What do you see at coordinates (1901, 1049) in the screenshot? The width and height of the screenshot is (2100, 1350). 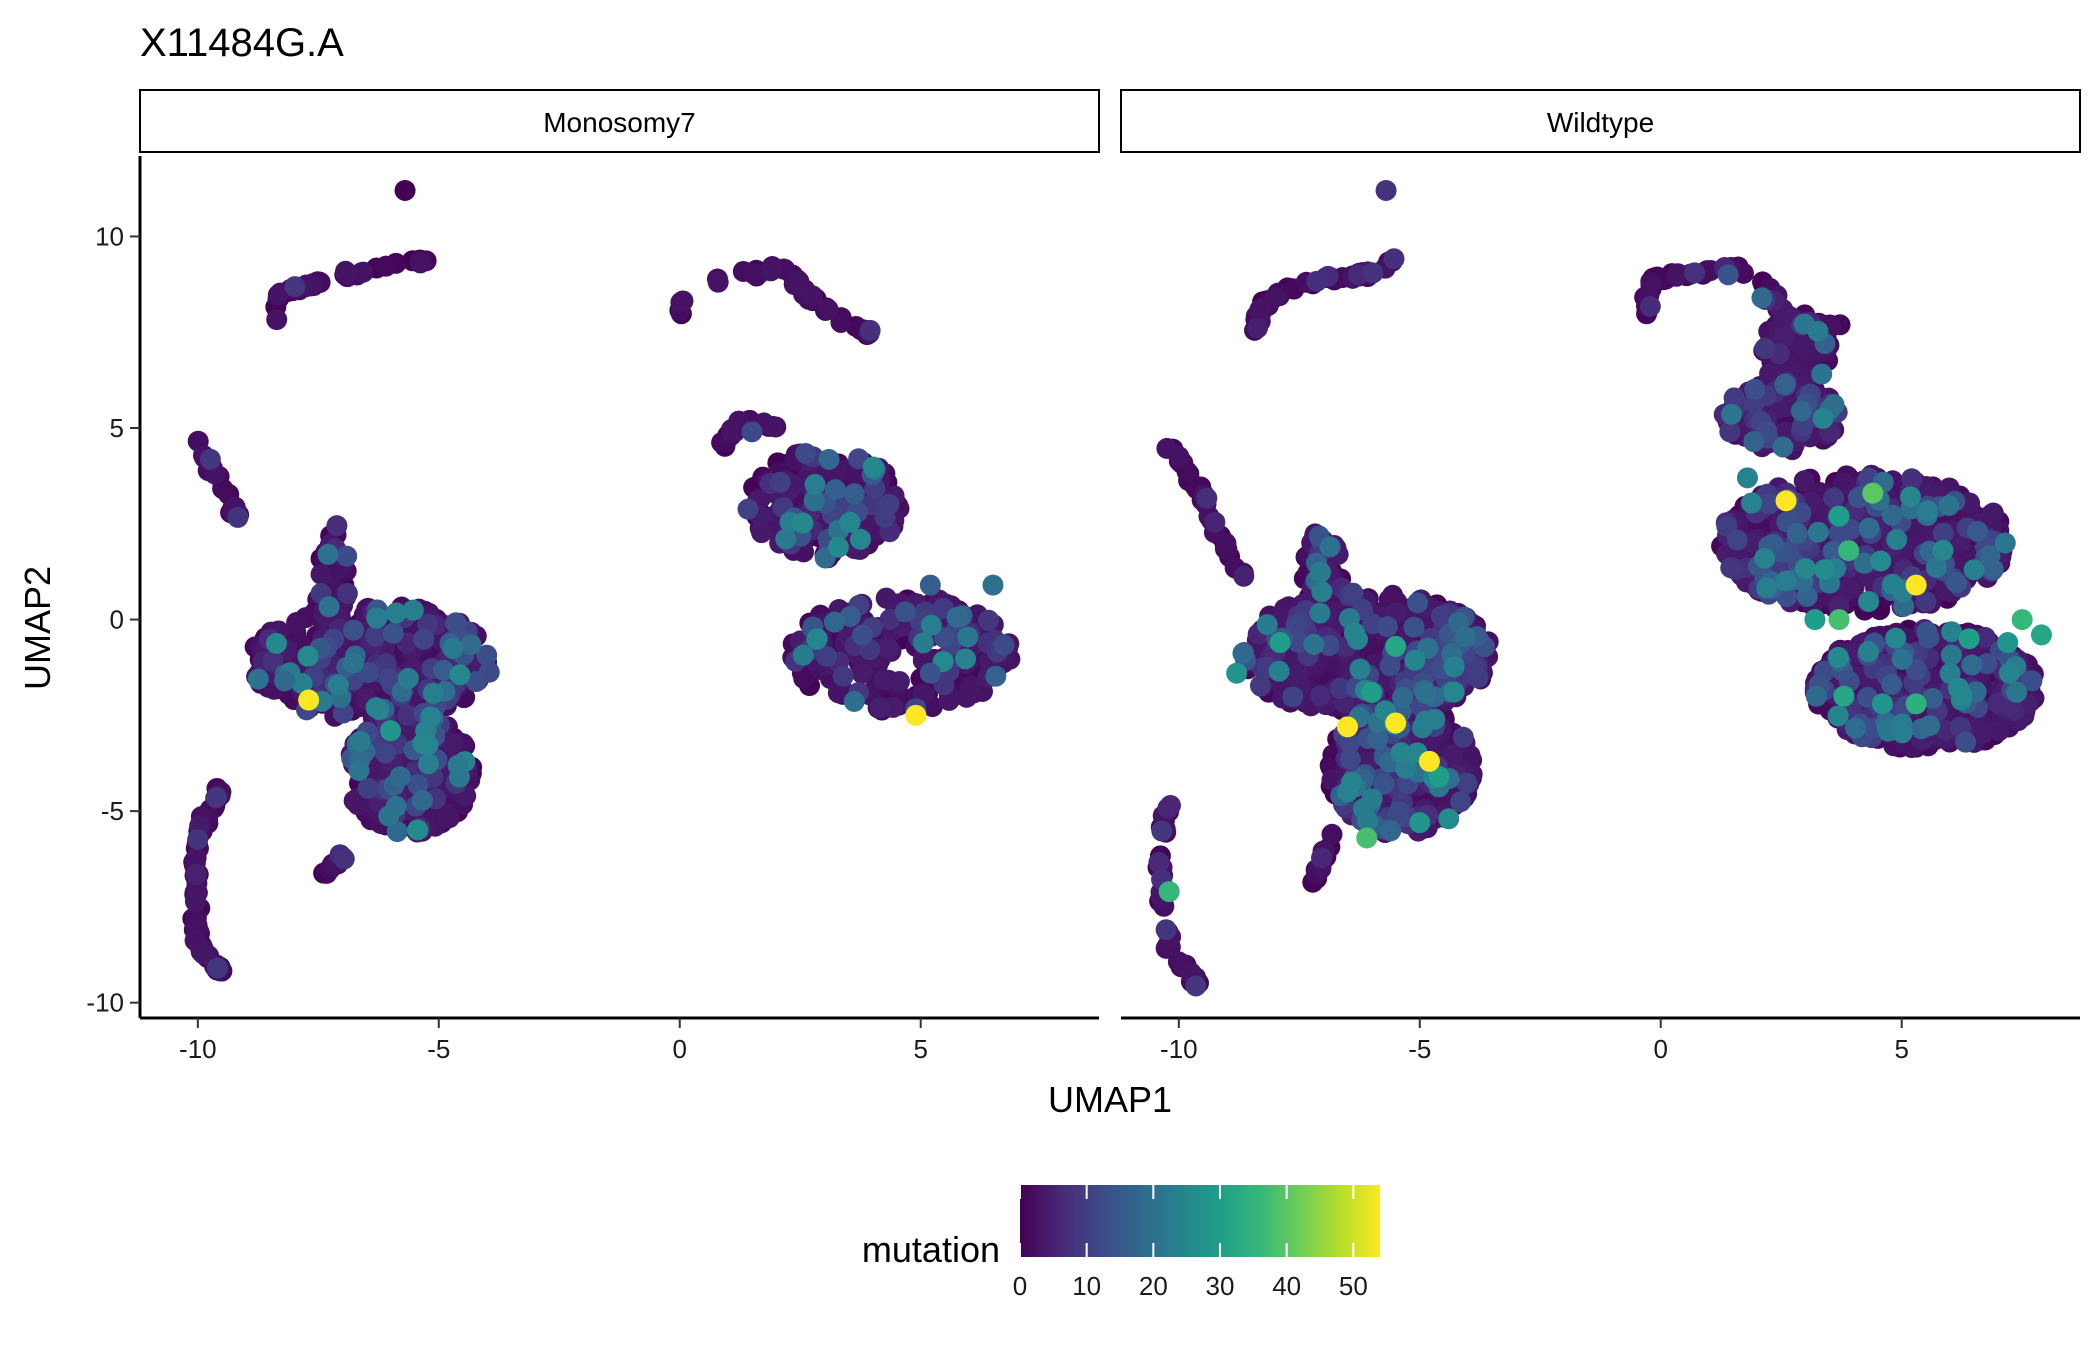 I see `x-tick-label: 5` at bounding box center [1901, 1049].